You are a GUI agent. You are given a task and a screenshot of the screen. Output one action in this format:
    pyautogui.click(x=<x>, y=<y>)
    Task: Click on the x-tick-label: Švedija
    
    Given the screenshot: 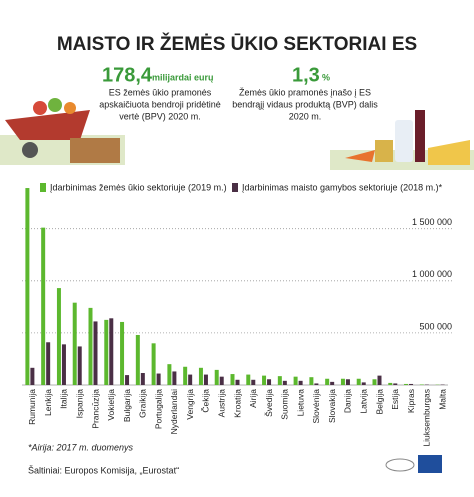 What is the action you would take?
    pyautogui.click(x=269, y=403)
    